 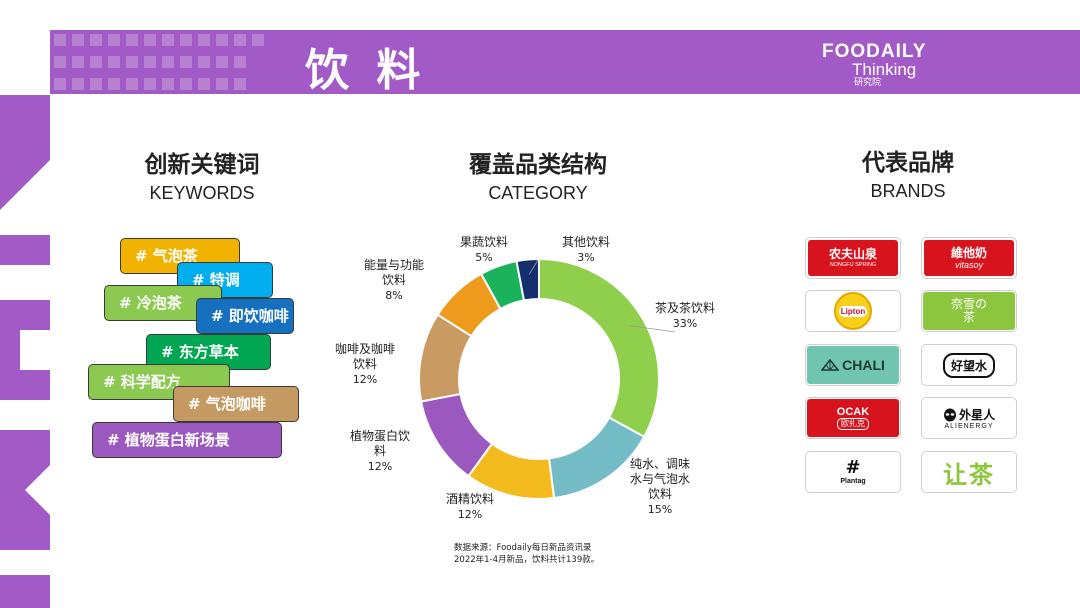 I want to click on brand-logo-nongfu-spring: 农夫山泉 NONGFU SPRING, so click(x=853, y=258).